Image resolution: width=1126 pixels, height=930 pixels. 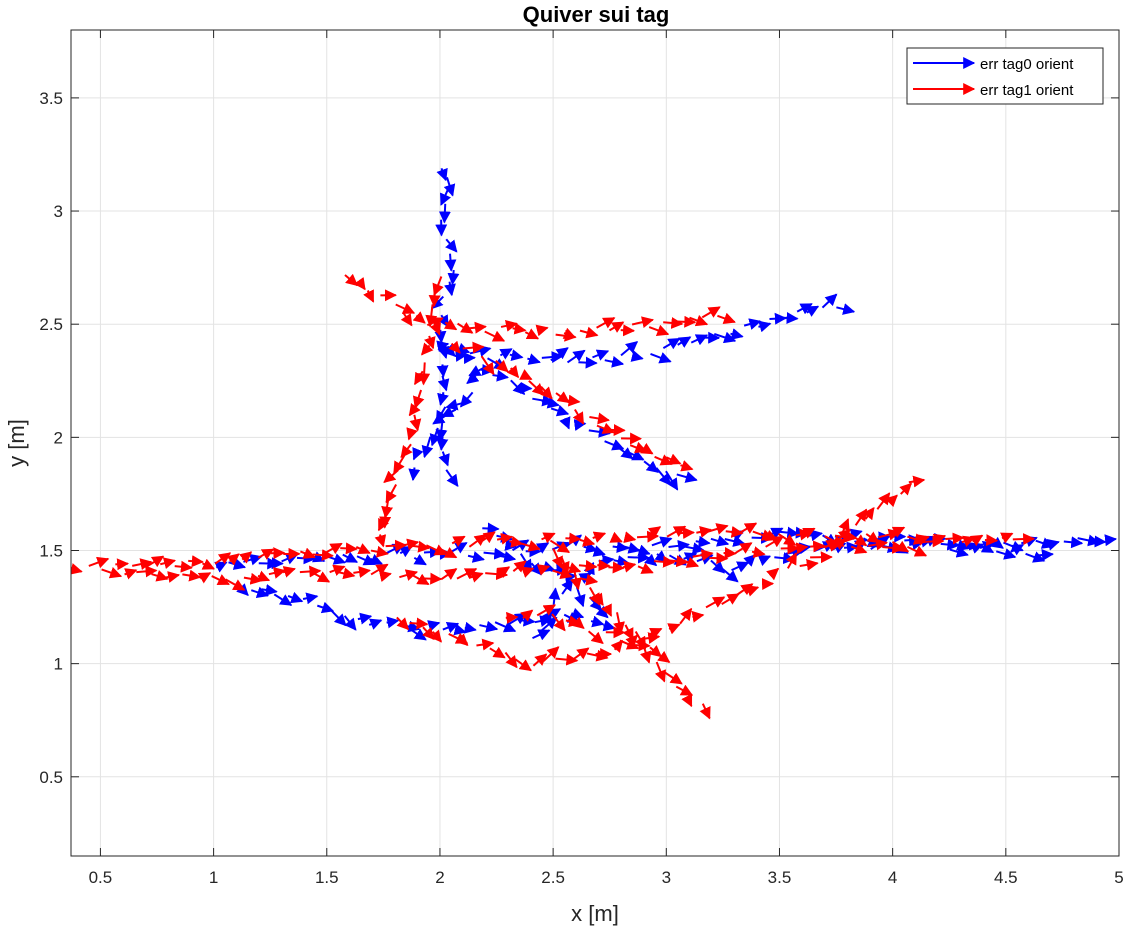 What do you see at coordinates (595, 913) in the screenshot?
I see `x-axis-label: x [m]` at bounding box center [595, 913].